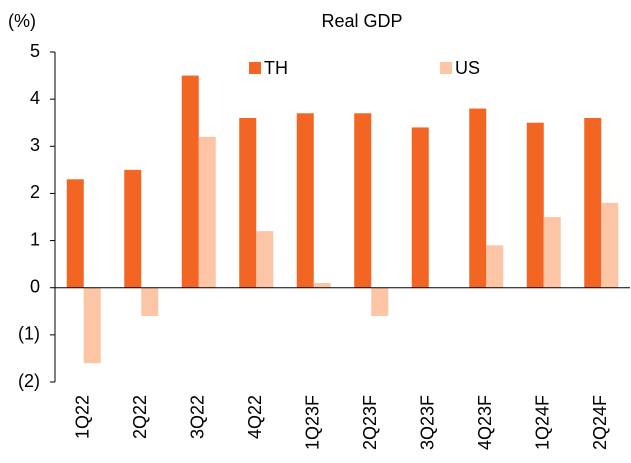 The height and width of the screenshot is (463, 631). Describe the element at coordinates (29, 334) in the screenshot. I see `y-tick-label: (1)` at that location.